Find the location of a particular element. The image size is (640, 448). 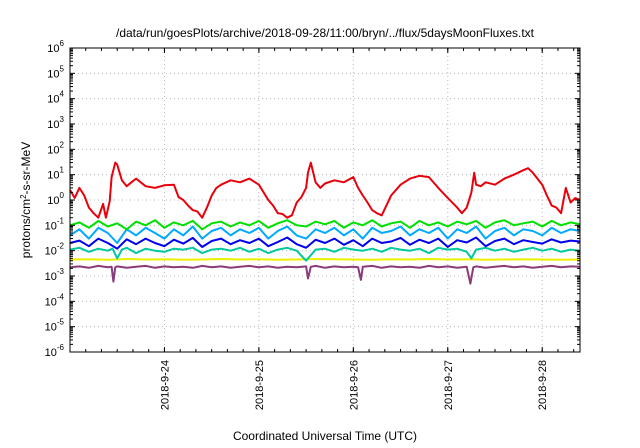

y-tick-label: 10⁻⁴ is located at coordinates (55, 300).